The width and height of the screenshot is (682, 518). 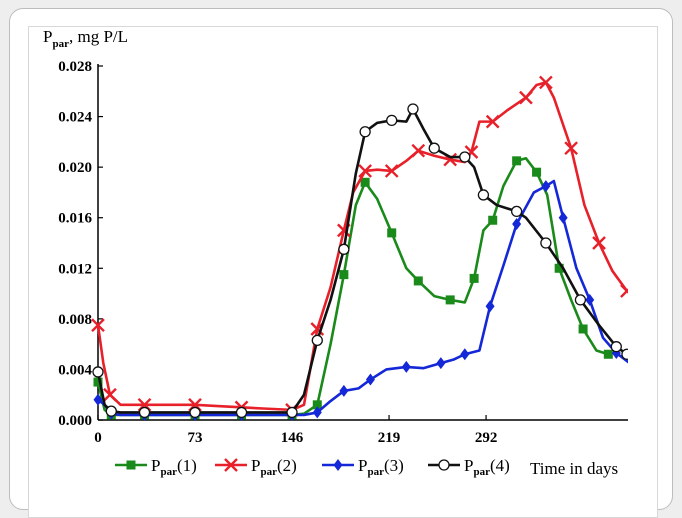 What do you see at coordinates (75, 269) in the screenshot?
I see `y-tick-label: 0.012` at bounding box center [75, 269].